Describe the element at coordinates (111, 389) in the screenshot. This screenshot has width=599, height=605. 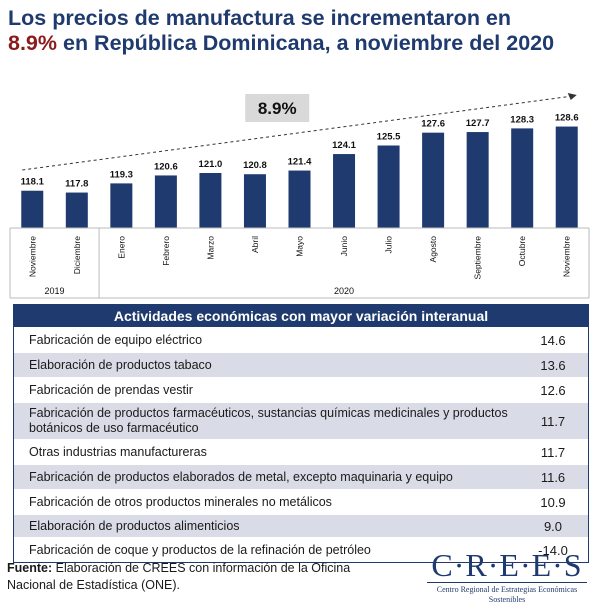
I see `activity-label: Fabricación de prendas vestir` at that location.